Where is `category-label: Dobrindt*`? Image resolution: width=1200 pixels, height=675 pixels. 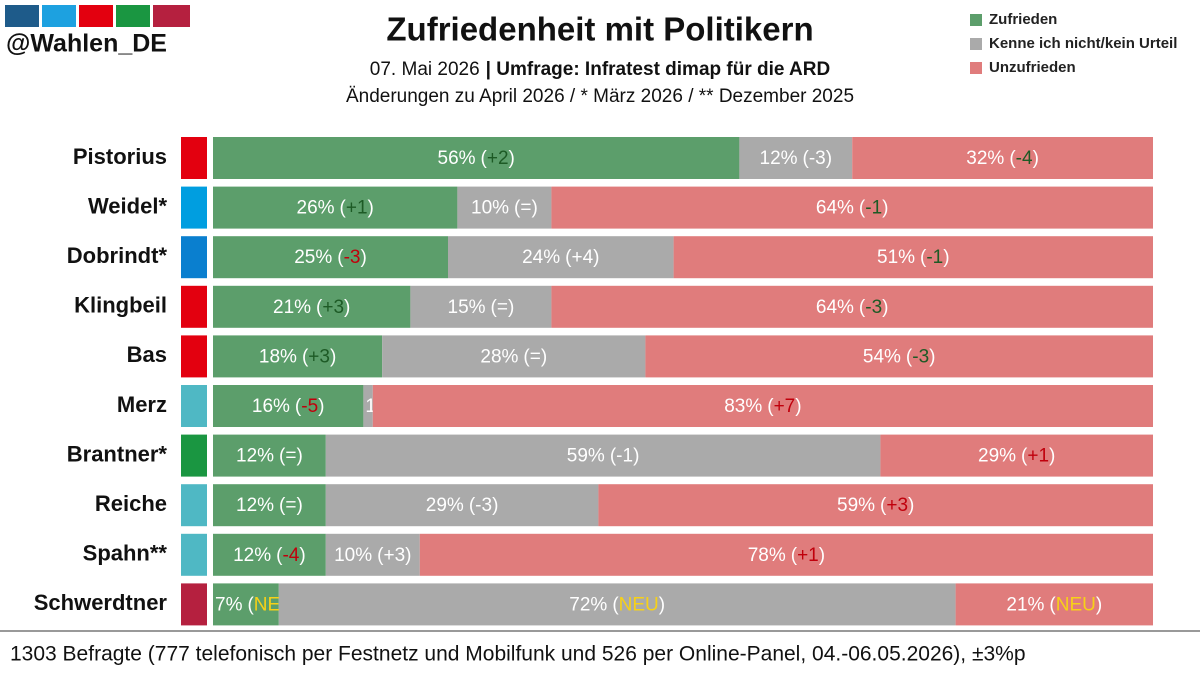 category-label: Dobrindt* is located at coordinates (117, 255).